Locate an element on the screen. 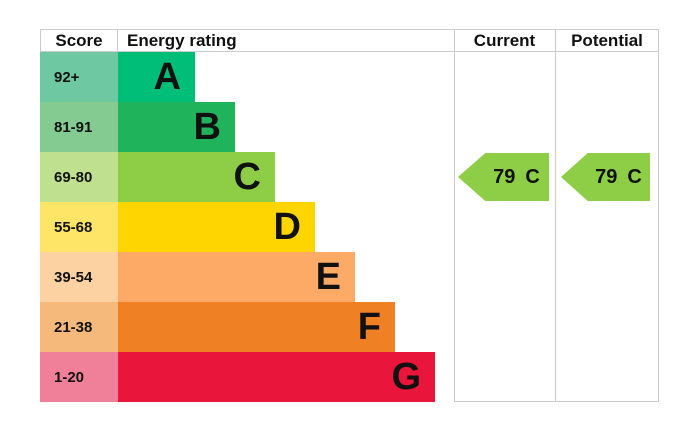 This screenshot has width=694, height=430. band-row-d: 55-68 D is located at coordinates (349, 227).